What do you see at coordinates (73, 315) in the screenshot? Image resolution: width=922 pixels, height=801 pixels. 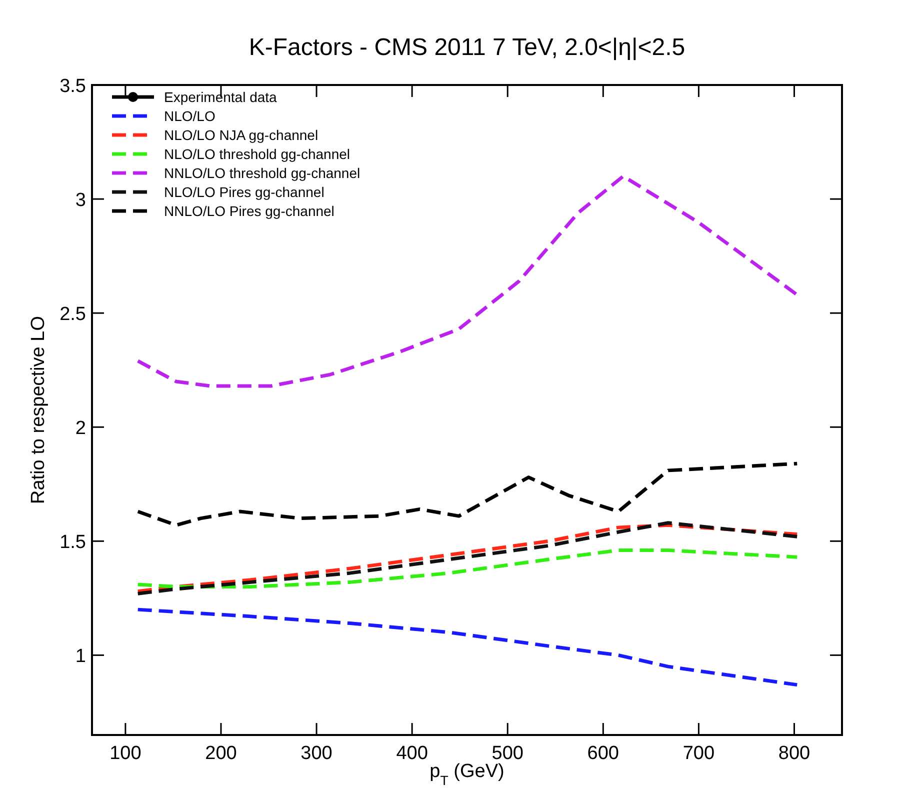 I see `y-tick-label: 2.5` at bounding box center [73, 315].